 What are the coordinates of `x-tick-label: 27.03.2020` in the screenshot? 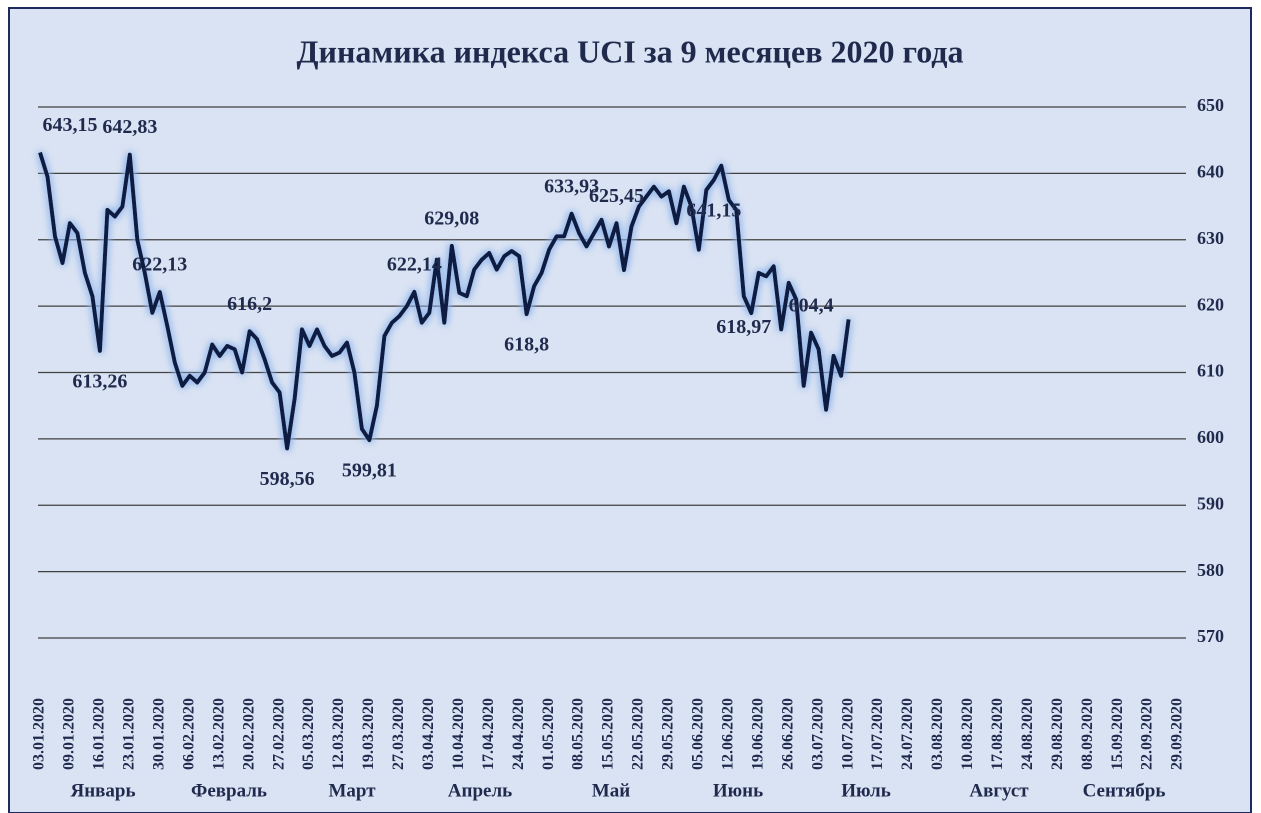 It's located at (398, 734).